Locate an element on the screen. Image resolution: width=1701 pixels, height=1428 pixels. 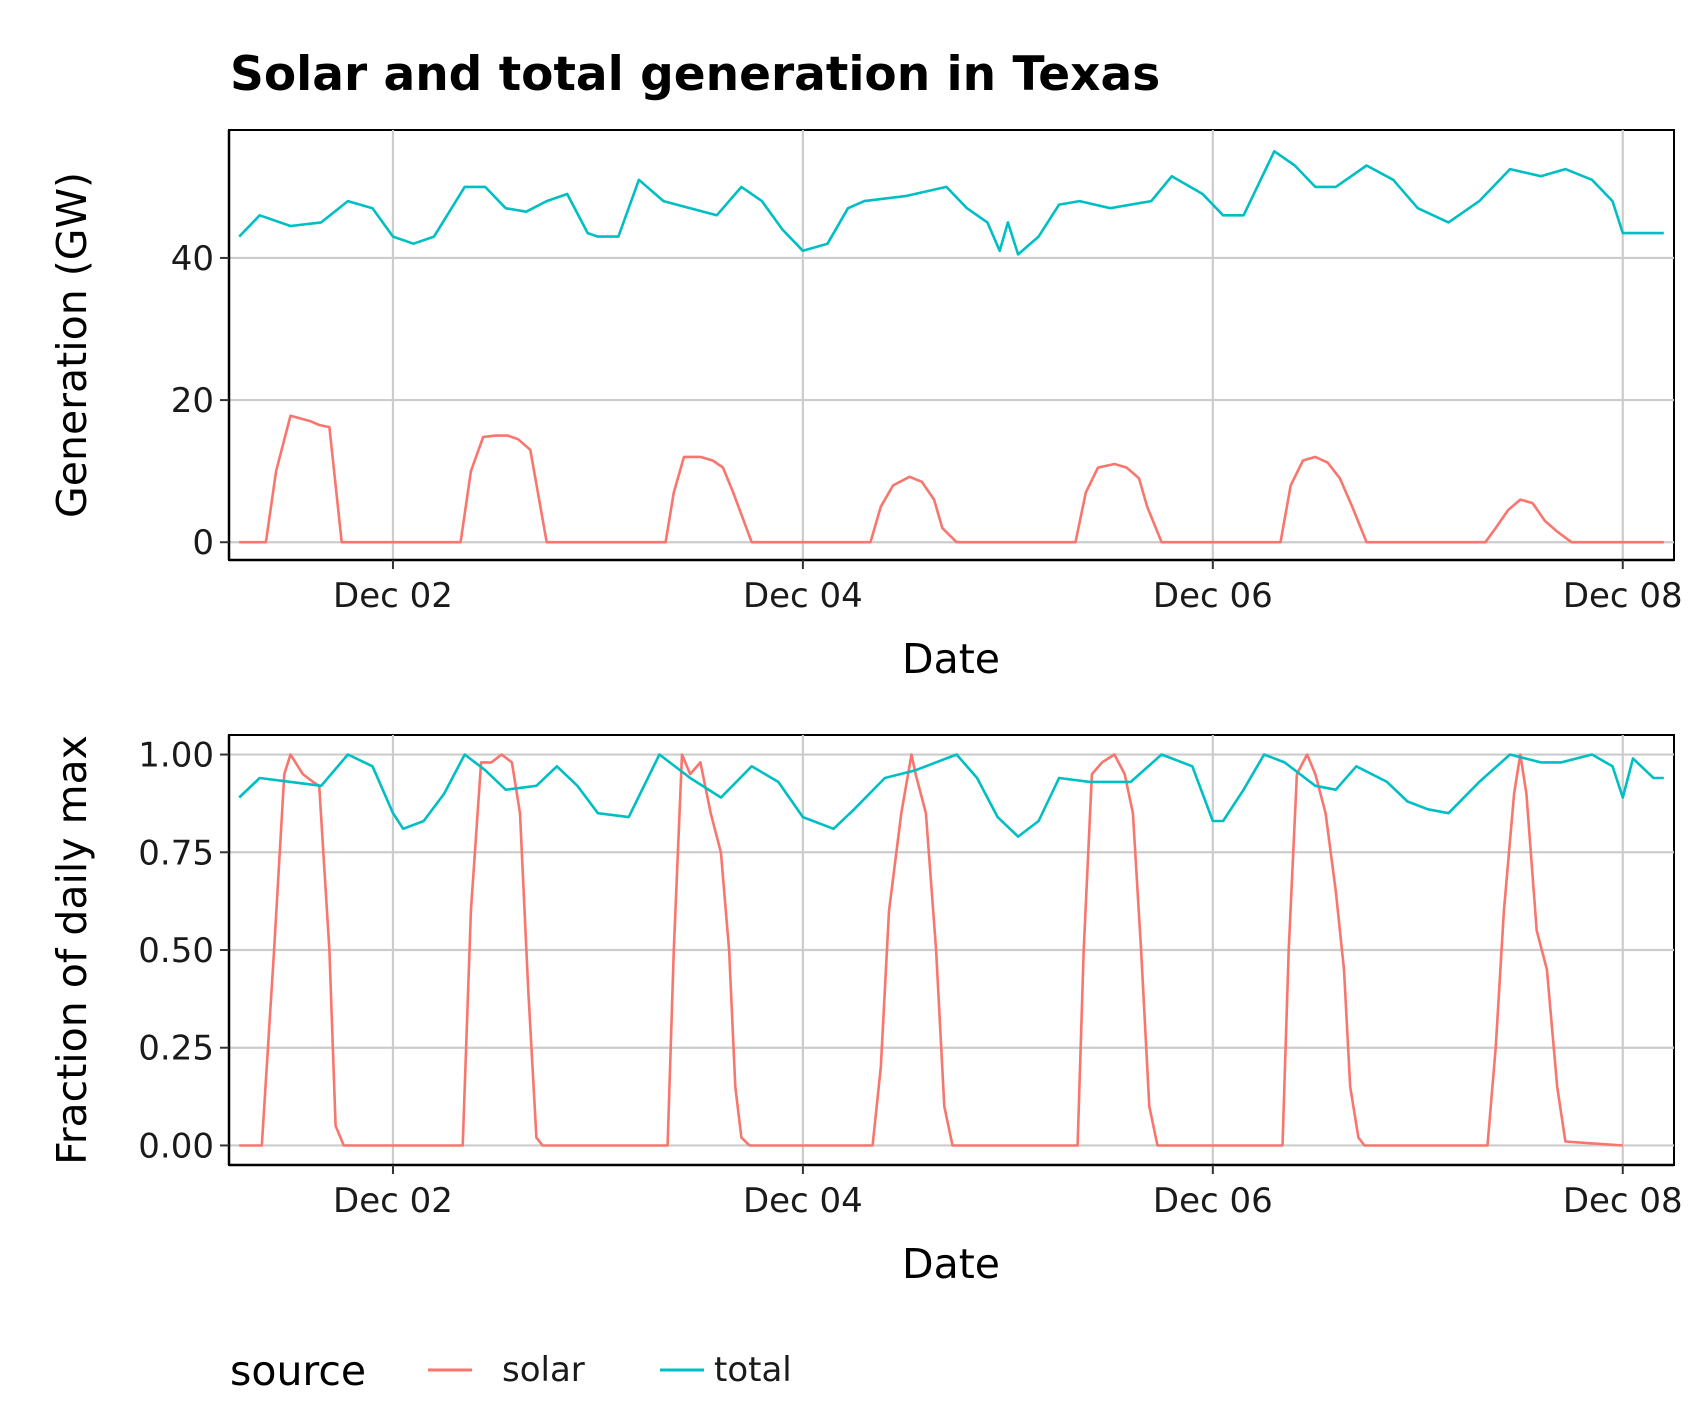
legend-label-solar: solar is located at coordinates (543, 1370).